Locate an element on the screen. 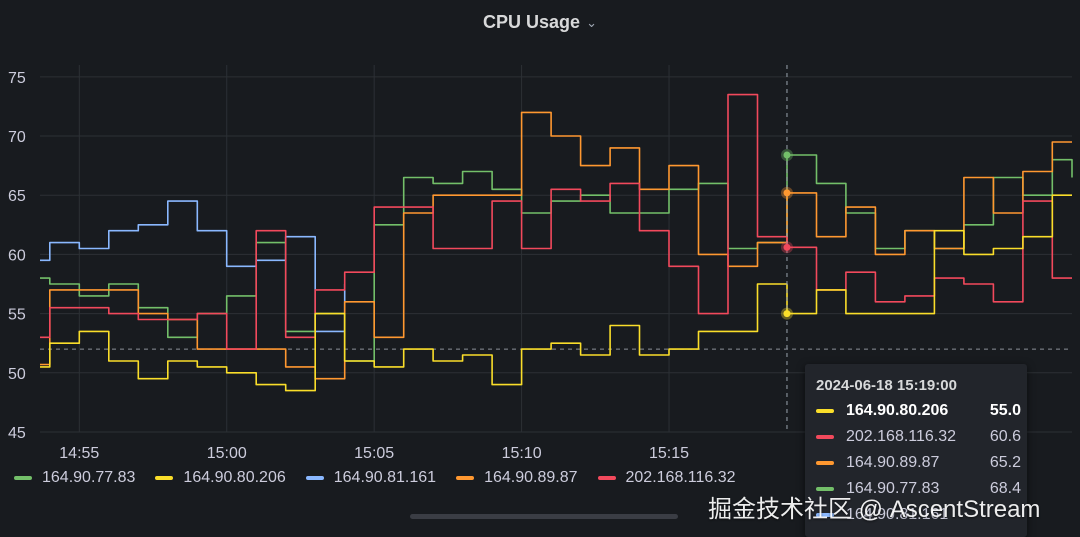 The height and width of the screenshot is (537, 1080). panel-header: CPU Usage ⌄ is located at coordinates (540, 22).